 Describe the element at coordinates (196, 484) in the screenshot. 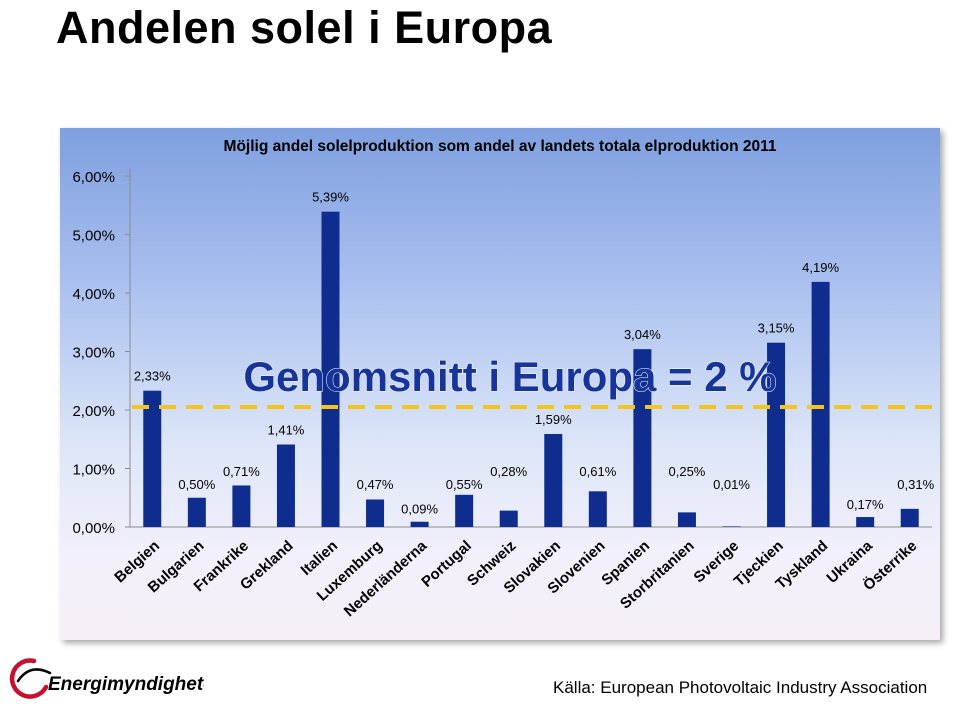

I see `data-label: 0,50%` at that location.